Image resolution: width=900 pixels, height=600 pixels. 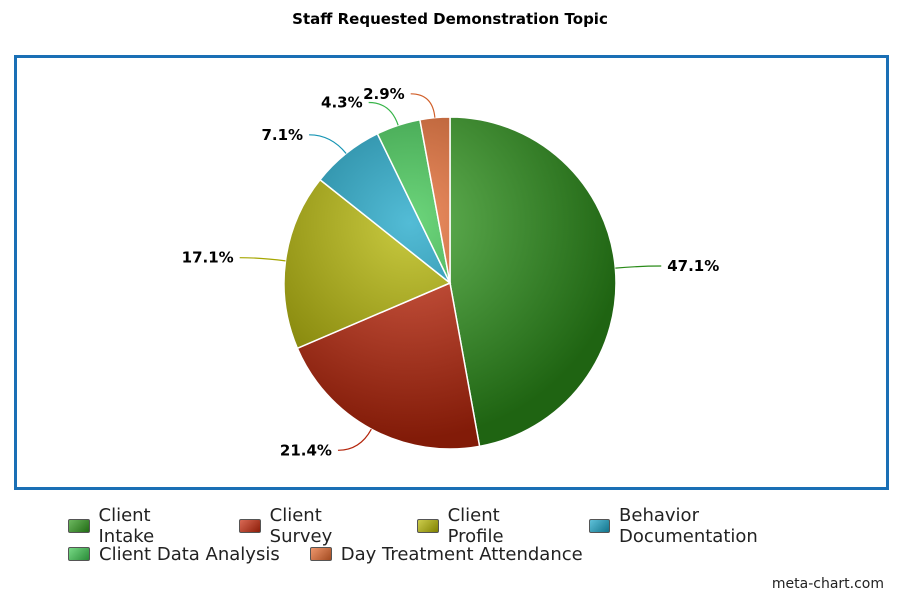 I want to click on legend-item-client-survey: Client Survey, so click(x=313, y=526).